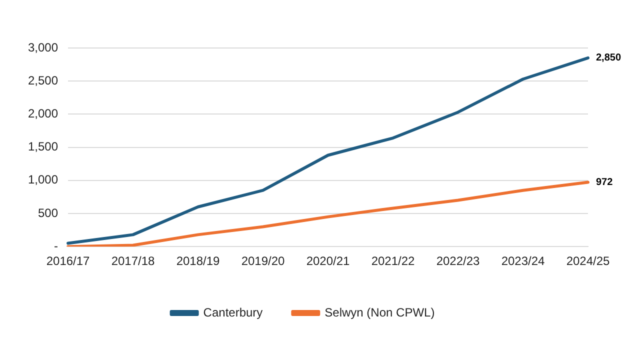  Describe the element at coordinates (609, 58) in the screenshot. I see `data-label: 2,850` at that location.